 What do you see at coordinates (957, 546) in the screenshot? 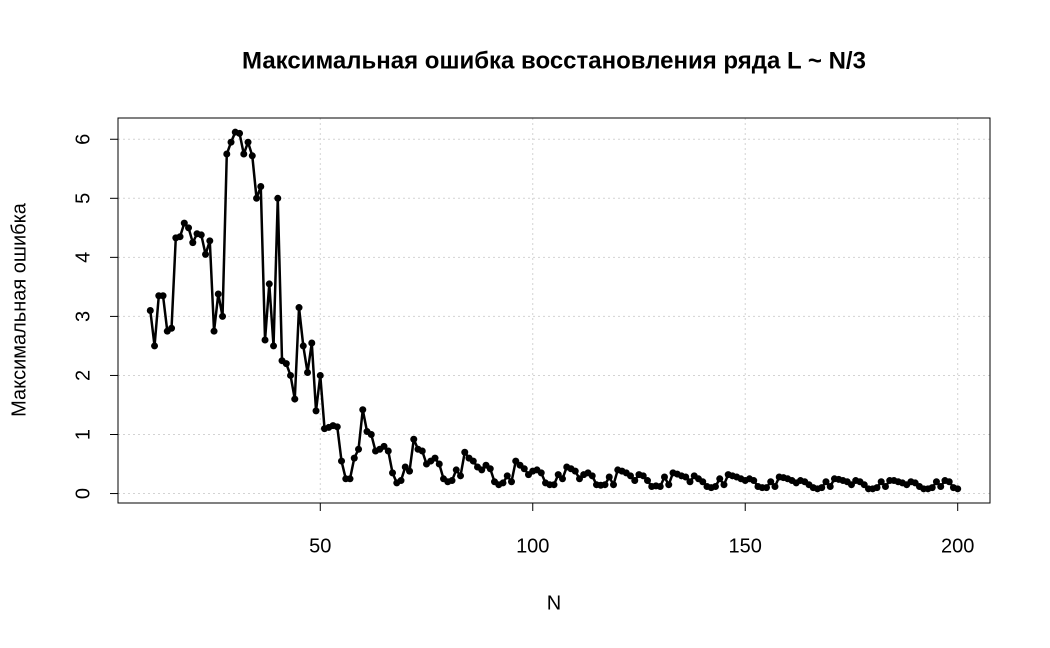
I see `x-tick-label: 200` at bounding box center [957, 546].